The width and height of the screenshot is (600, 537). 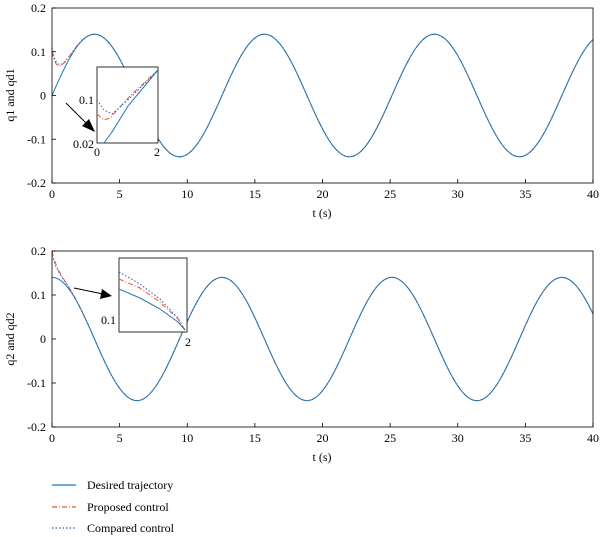 What do you see at coordinates (323, 438) in the screenshot?
I see `bottom-xtick-label: 20` at bounding box center [323, 438].